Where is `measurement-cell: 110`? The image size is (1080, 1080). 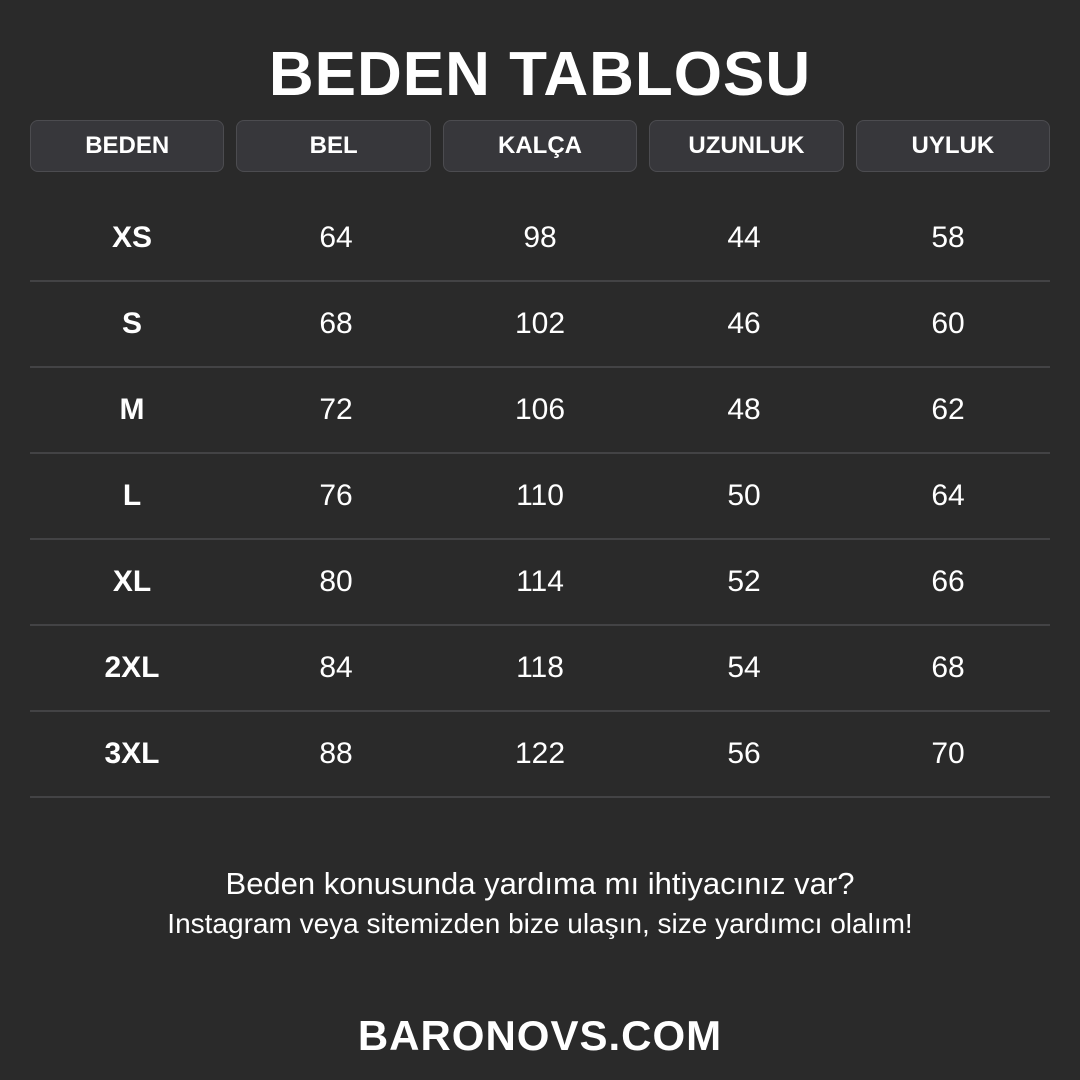
measurement-cell: 110 is located at coordinates (540, 495).